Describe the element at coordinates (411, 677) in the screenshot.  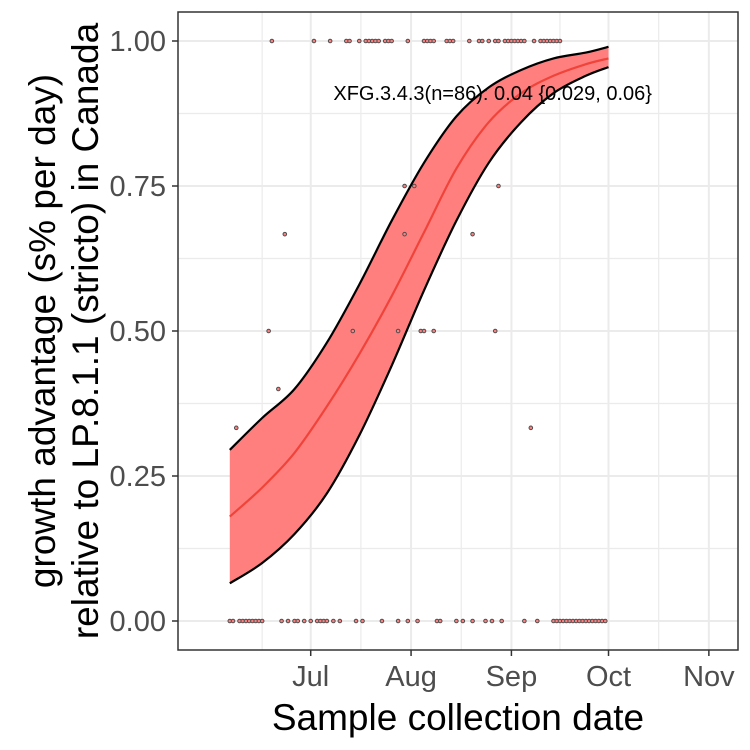
I see `x-tick-label: Aug` at that location.